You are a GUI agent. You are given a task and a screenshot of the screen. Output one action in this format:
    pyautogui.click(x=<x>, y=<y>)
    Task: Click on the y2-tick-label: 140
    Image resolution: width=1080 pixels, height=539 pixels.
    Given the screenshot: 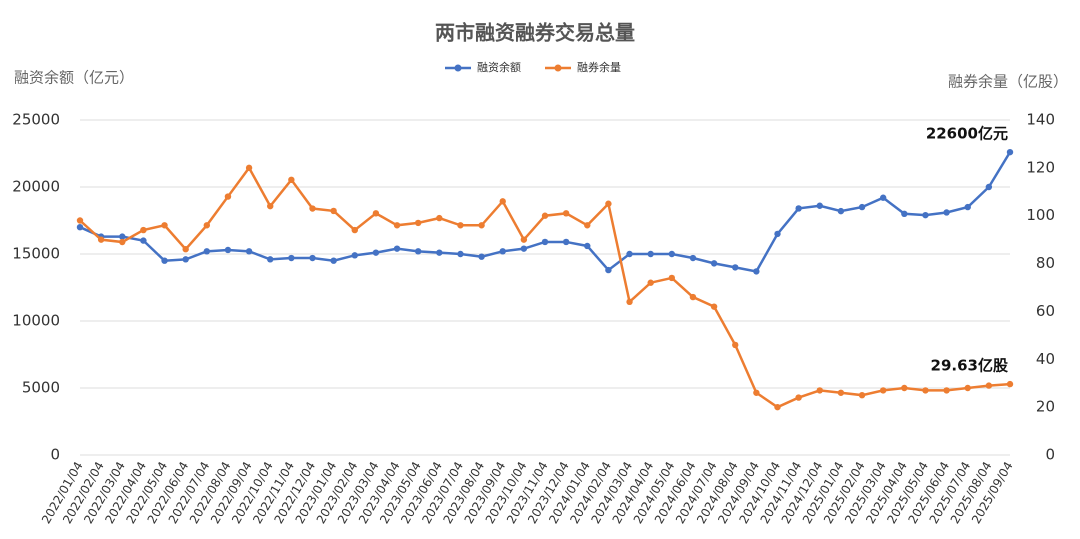 What is the action you would take?
    pyautogui.click(x=1040, y=120)
    